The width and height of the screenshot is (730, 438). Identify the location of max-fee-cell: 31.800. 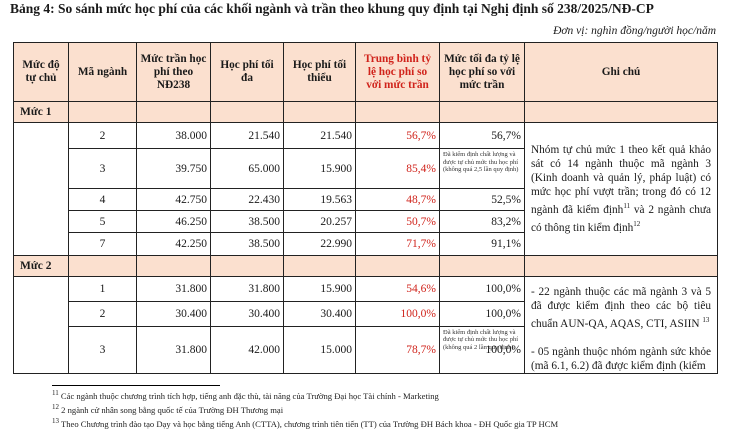
(247, 289).